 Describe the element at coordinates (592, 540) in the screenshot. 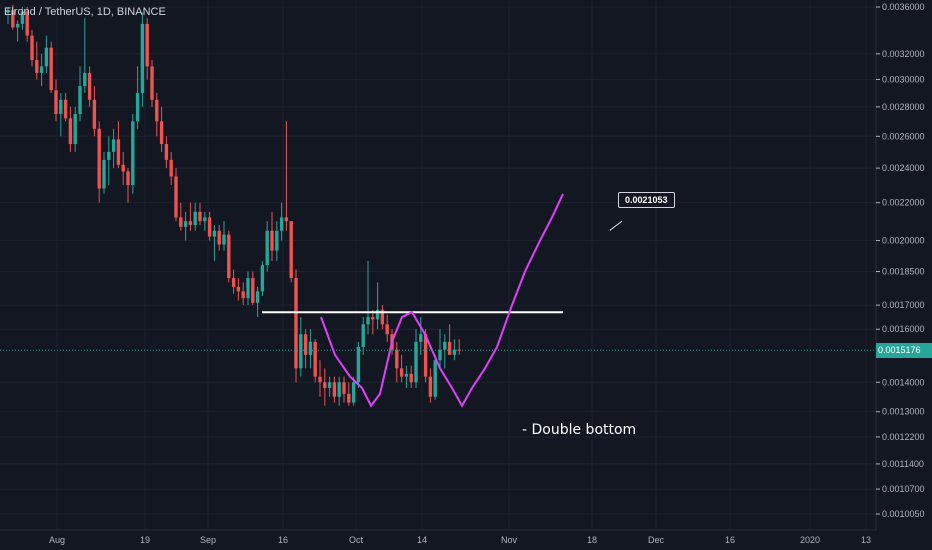

I see `time-tick-label: 18` at that location.